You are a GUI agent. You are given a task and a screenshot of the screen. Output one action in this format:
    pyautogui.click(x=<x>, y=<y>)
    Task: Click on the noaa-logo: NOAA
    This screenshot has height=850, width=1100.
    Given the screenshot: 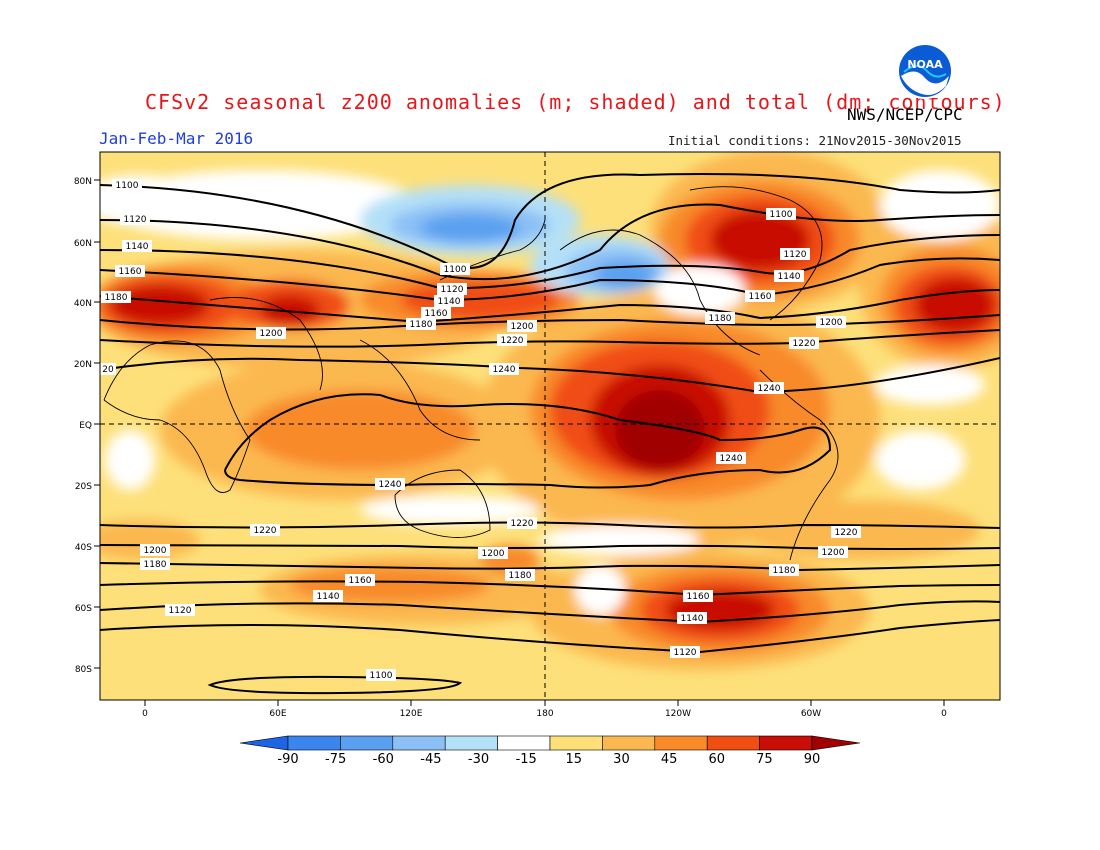 What is the action you would take?
    pyautogui.click(x=925, y=71)
    